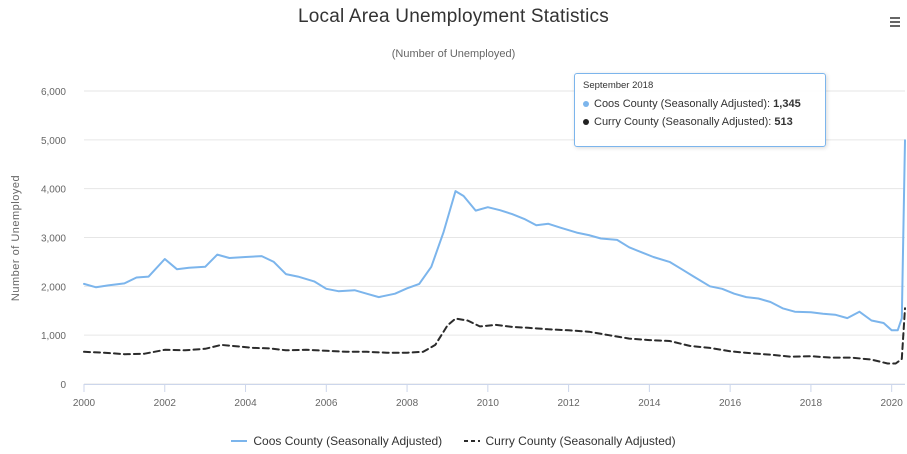 The height and width of the screenshot is (454, 907). I want to click on x-tick-label: 2012, so click(568, 403).